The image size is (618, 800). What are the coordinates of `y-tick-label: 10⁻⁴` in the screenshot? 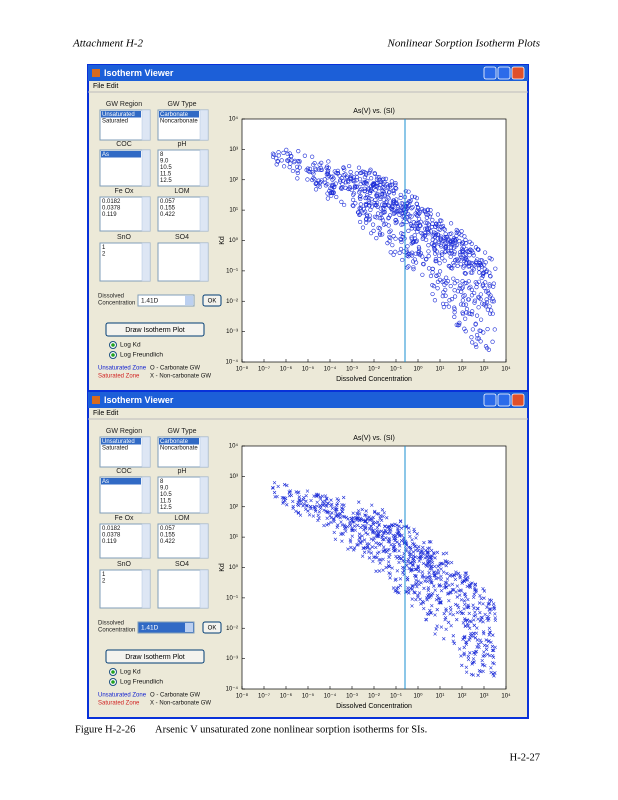 It's located at (232, 362).